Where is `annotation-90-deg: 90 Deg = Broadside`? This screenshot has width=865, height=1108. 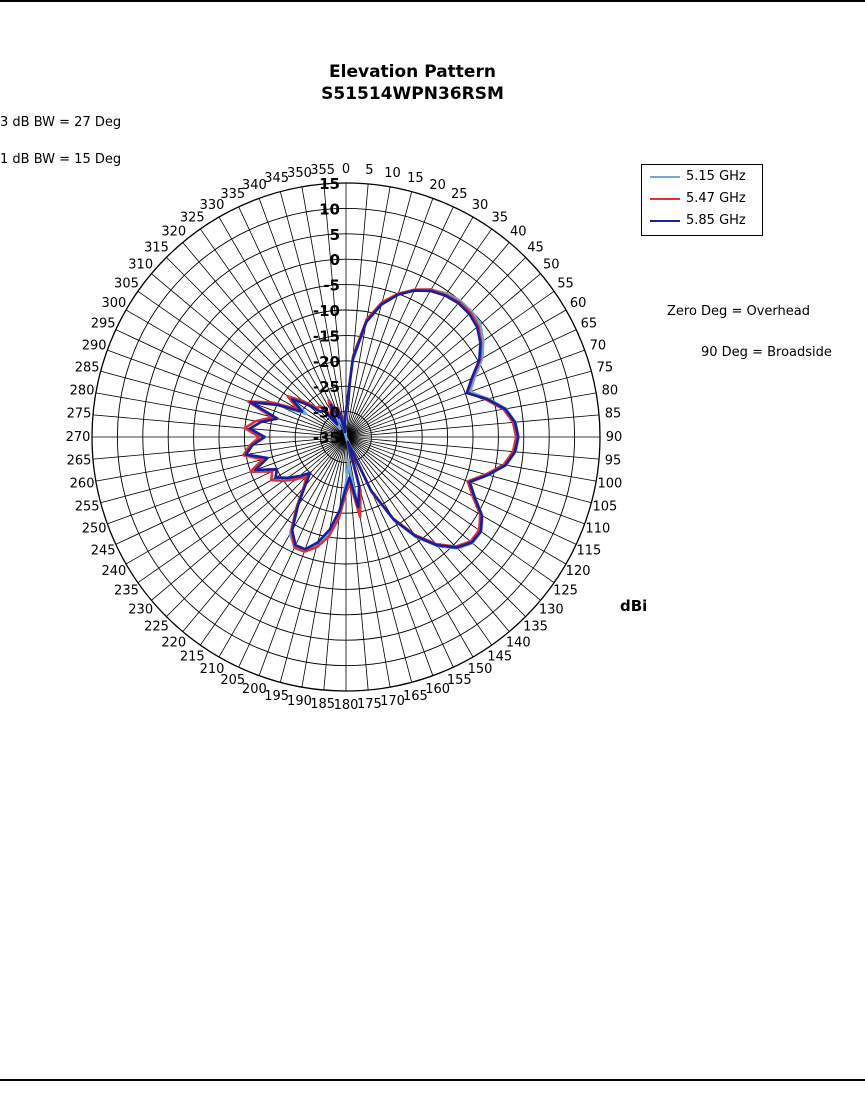
annotation-90-deg: 90 Deg = Broadside is located at coordinates (766, 352).